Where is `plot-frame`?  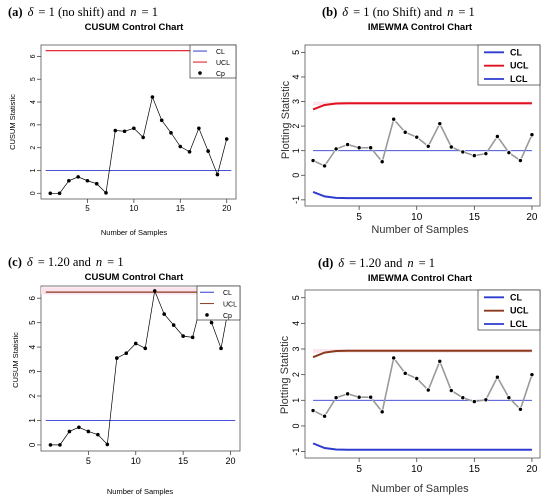 plot-frame is located at coordinates (422, 125).